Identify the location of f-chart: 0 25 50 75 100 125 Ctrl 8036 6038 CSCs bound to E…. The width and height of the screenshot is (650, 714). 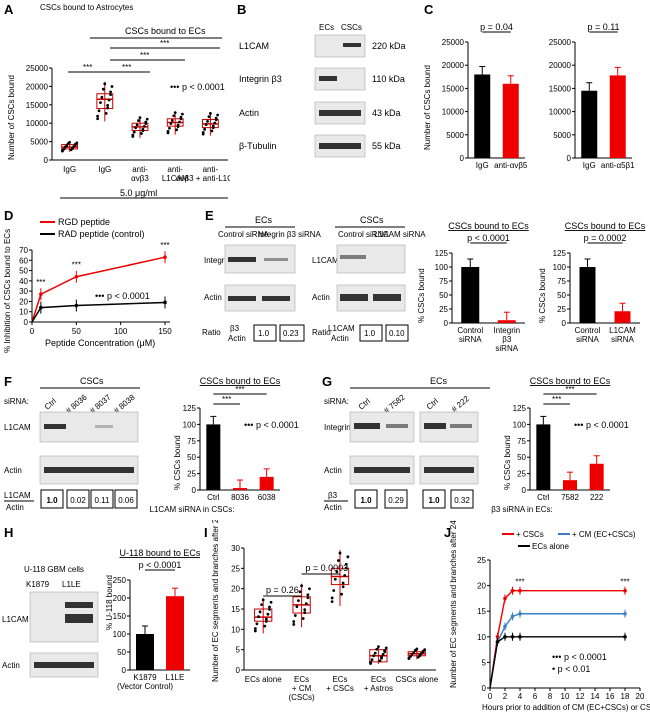
(224, 445).